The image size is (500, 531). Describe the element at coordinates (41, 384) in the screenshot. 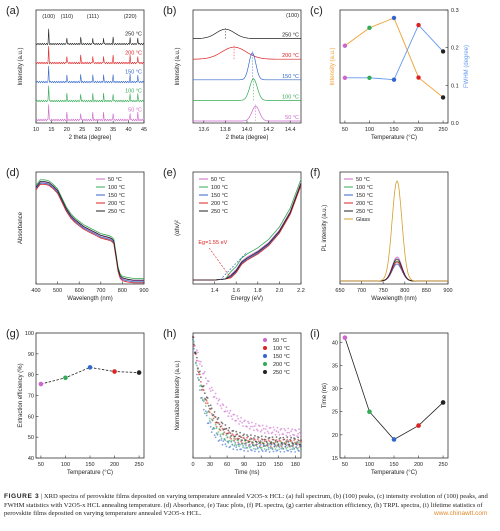

I see `efficiency-point` at that location.